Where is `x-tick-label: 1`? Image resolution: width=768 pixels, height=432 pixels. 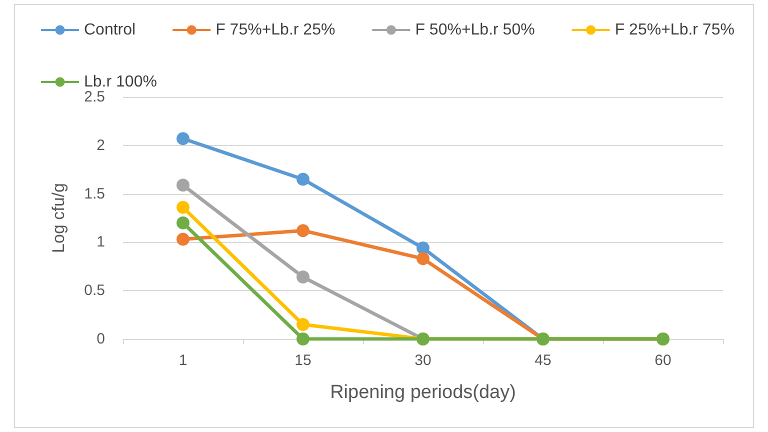 x-tick-label: 1 is located at coordinates (183, 360).